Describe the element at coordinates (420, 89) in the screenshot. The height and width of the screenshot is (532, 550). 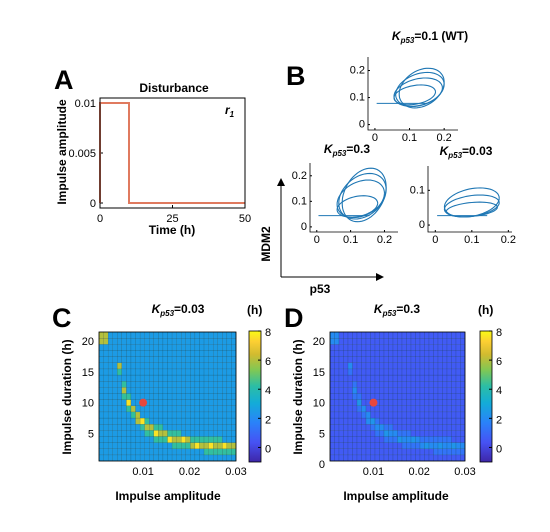
I see `panel-b-trajectory-loop` at that location.